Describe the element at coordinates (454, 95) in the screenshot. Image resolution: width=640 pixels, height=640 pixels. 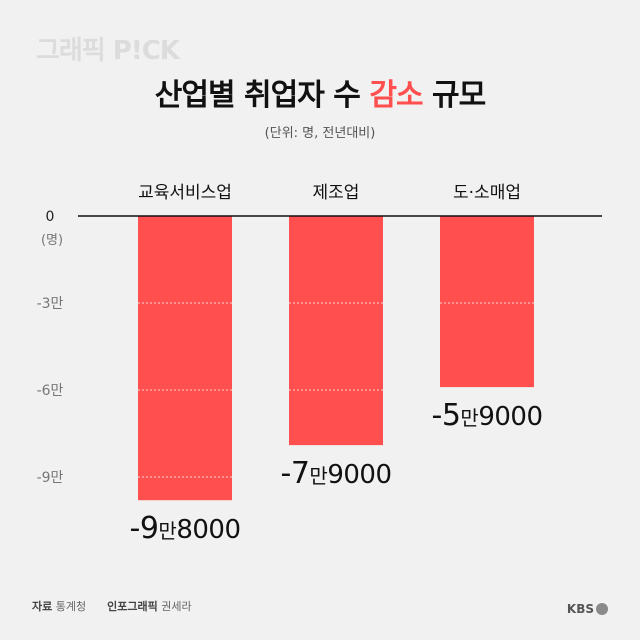
I see `title-after: 규모` at that location.